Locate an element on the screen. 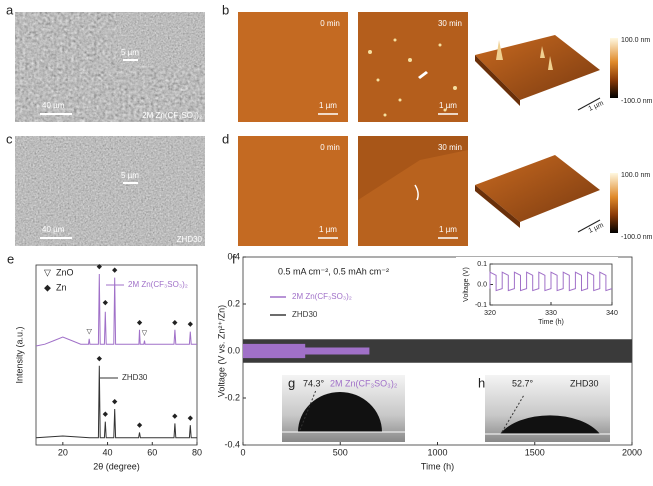 Image resolution: width=653 pixels, height=486 pixels. y-tick-label: 0.4 is located at coordinates (233, 256).